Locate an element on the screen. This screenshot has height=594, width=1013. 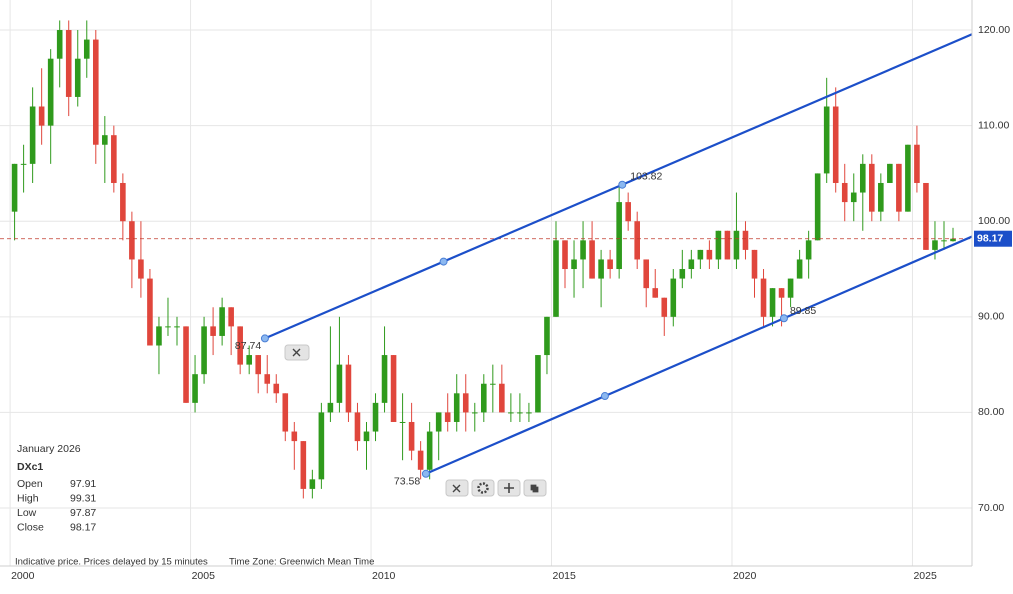
anchor-label: 73.58 is located at coordinates (407, 482).